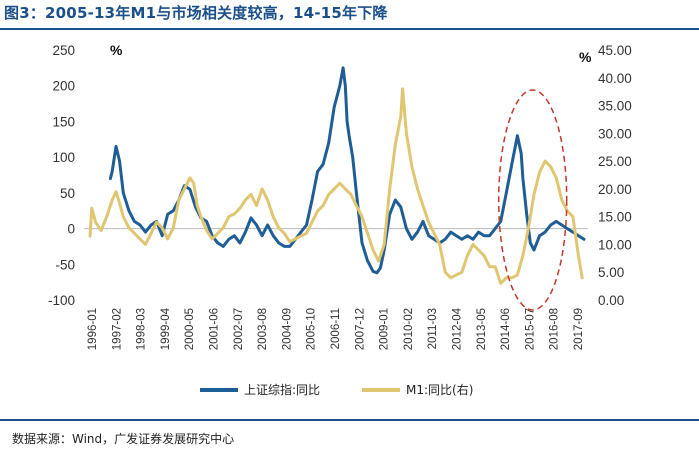 This screenshot has width=699, height=451. What do you see at coordinates (349, 420) in the screenshot?
I see `source-divider` at bounding box center [349, 420].